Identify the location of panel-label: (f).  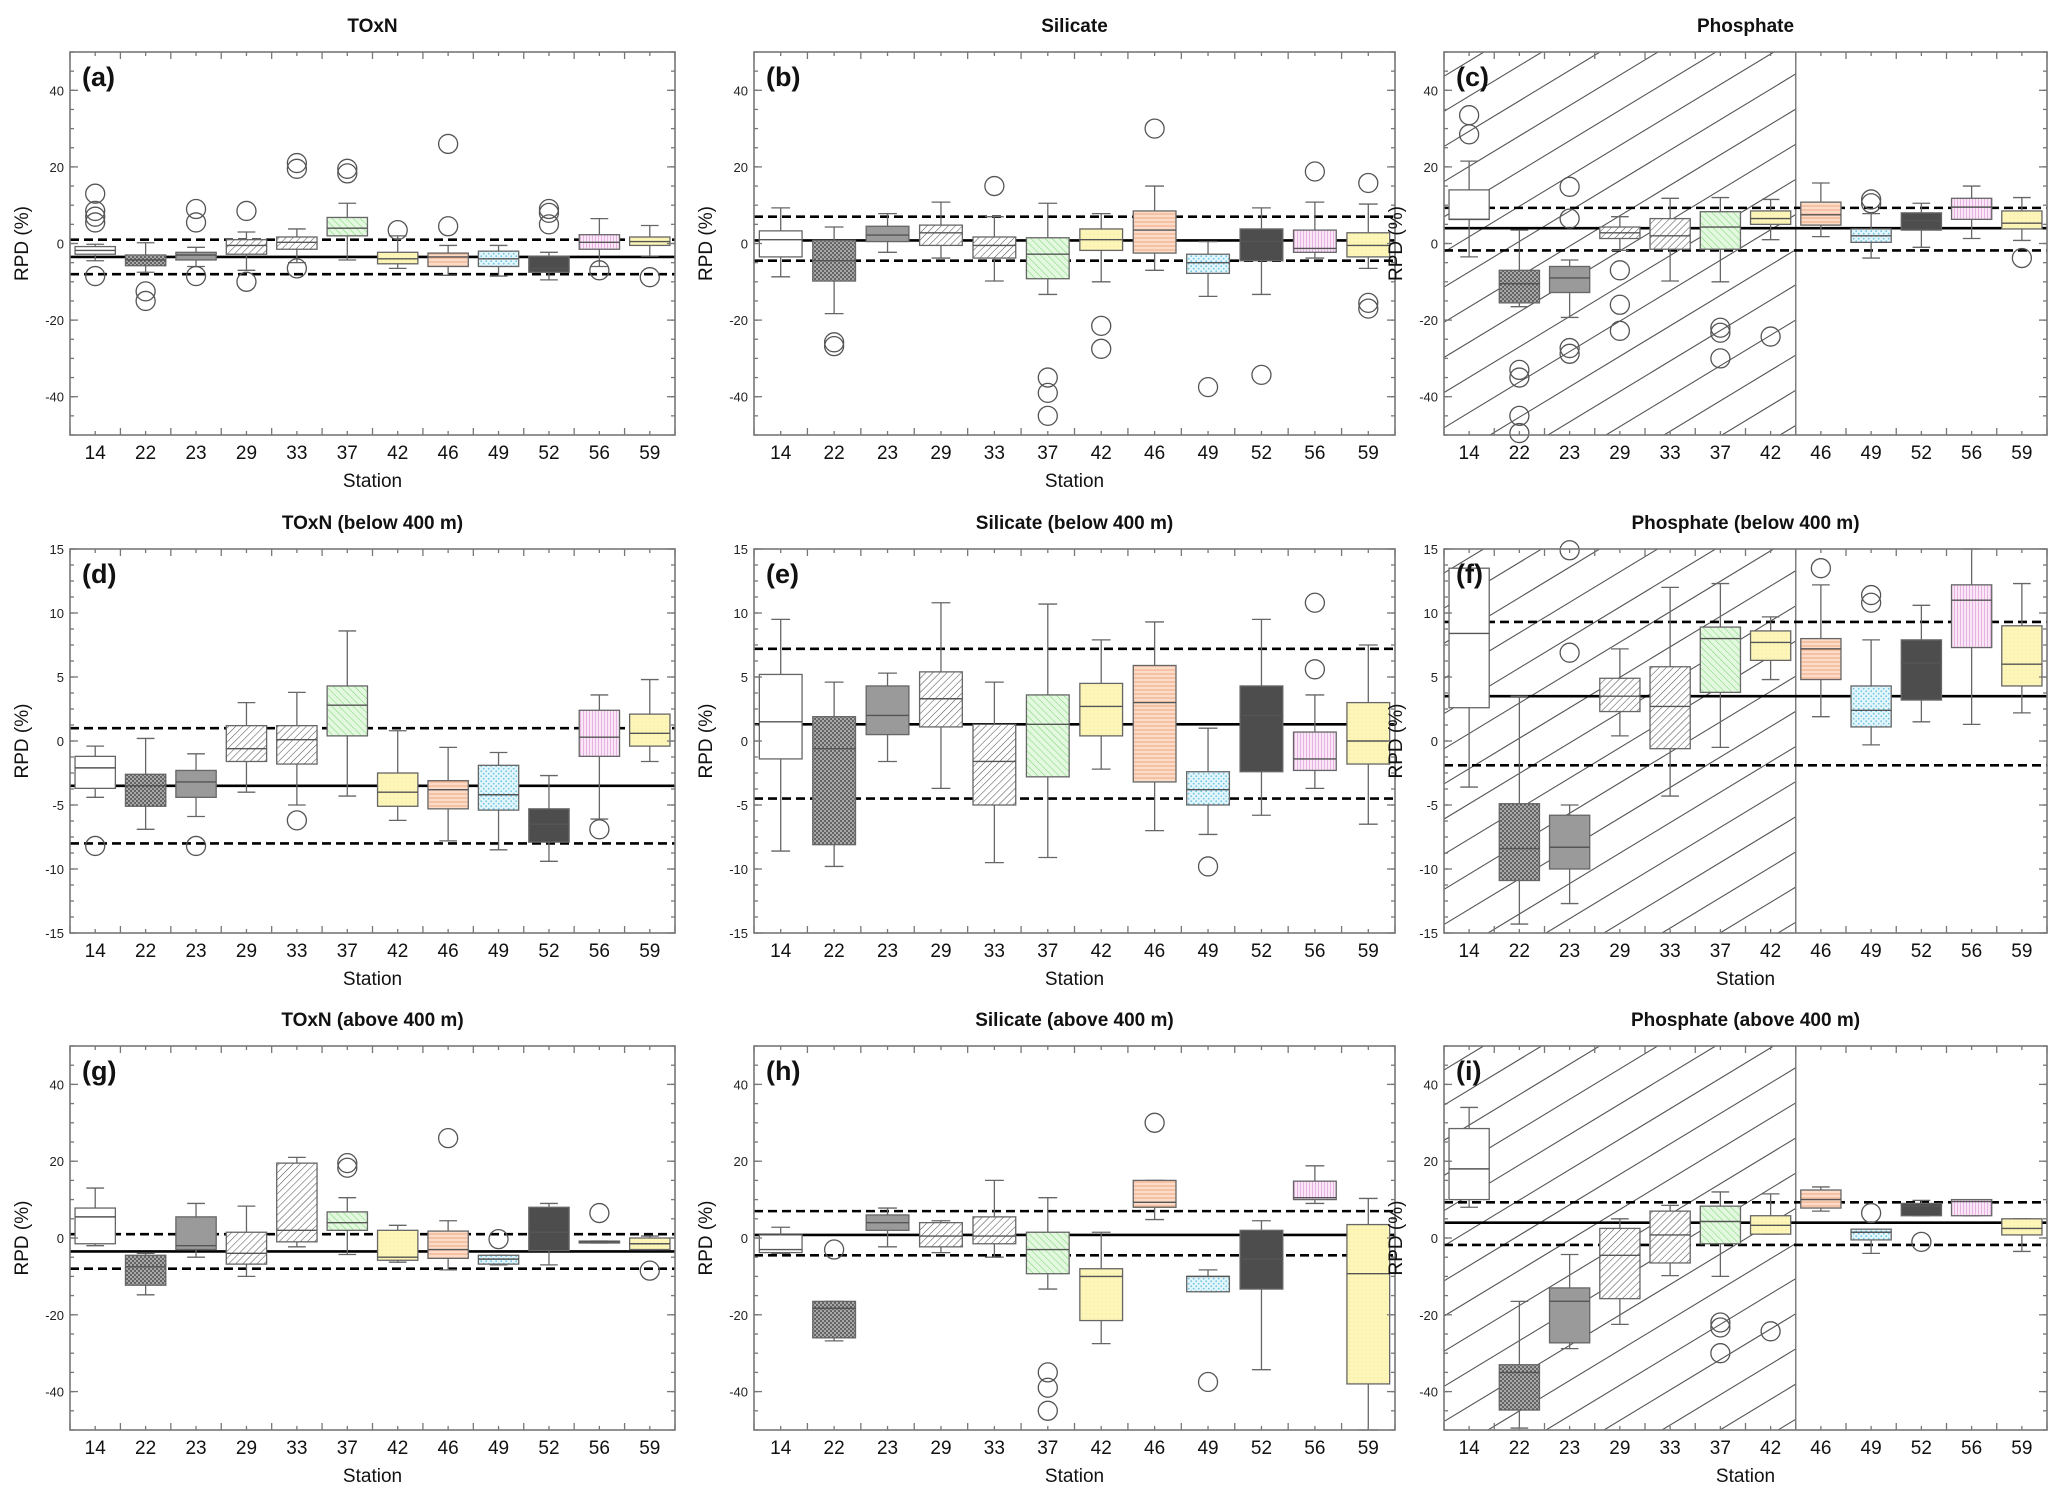
(1469, 574).